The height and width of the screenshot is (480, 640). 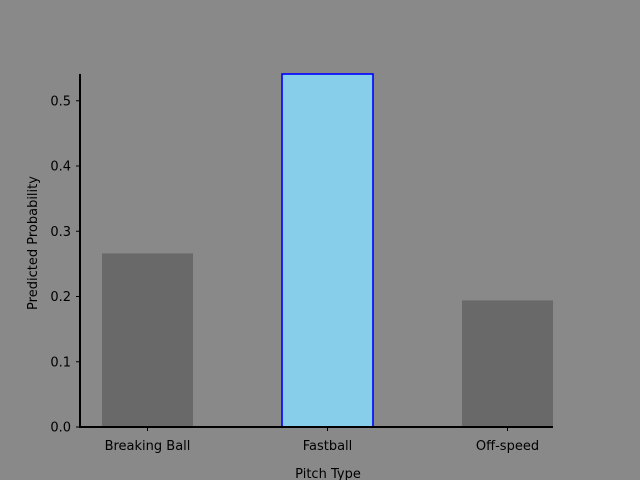 What do you see at coordinates (60, 362) in the screenshot?
I see `y-tick-label-1: 0.1` at bounding box center [60, 362].